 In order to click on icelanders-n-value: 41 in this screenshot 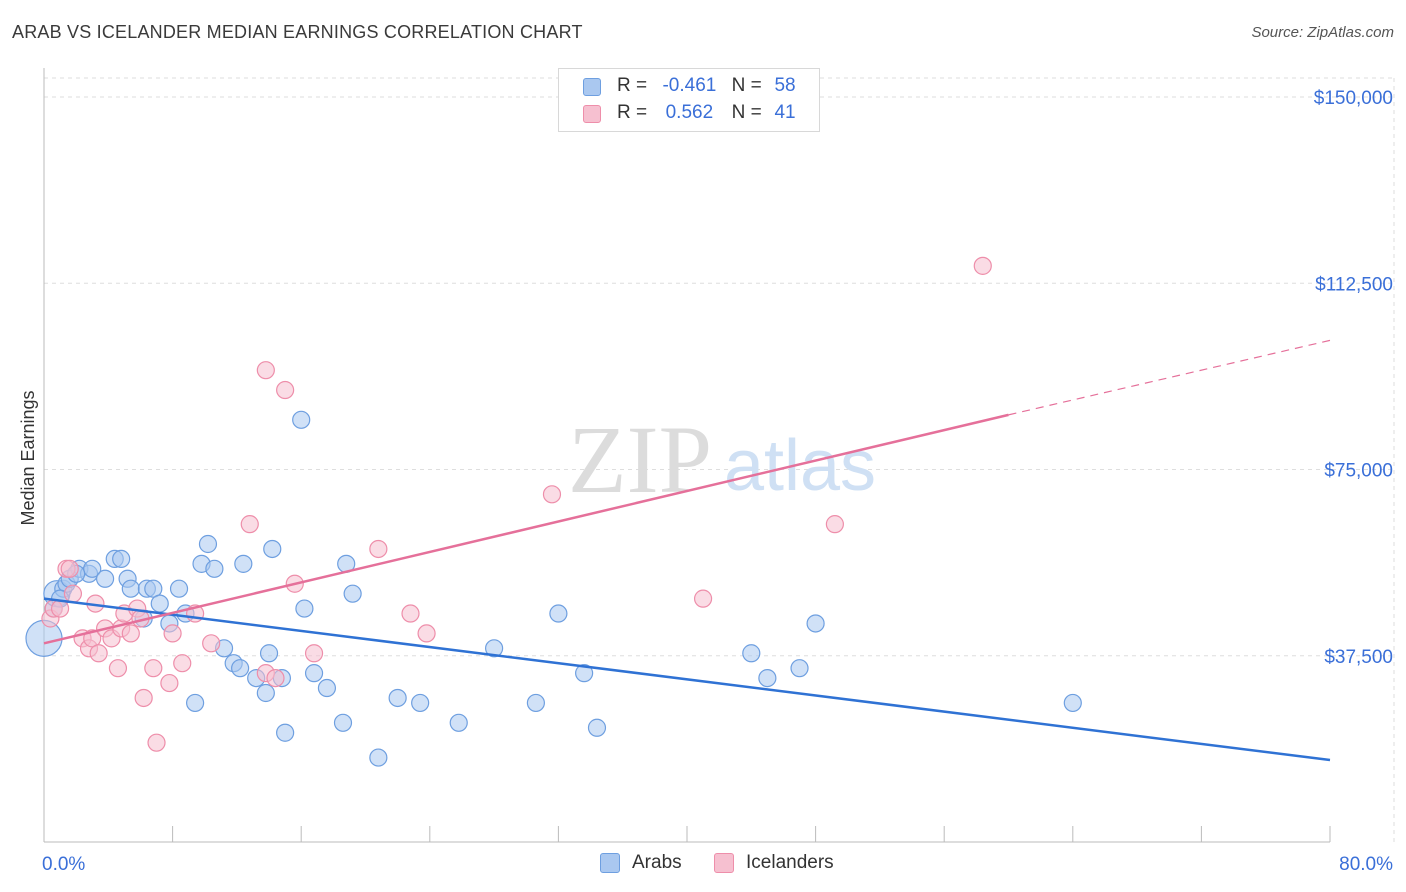, I will do `click(785, 112)`.